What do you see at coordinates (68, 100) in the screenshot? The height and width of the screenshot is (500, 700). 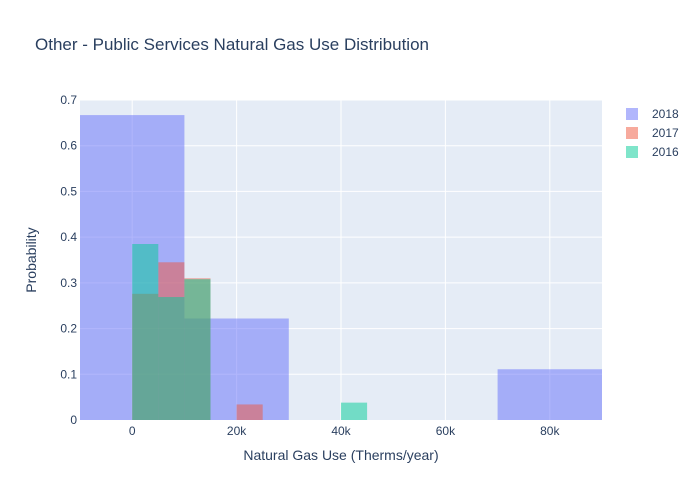 I see `y-tick-label: 0.7` at bounding box center [68, 100].